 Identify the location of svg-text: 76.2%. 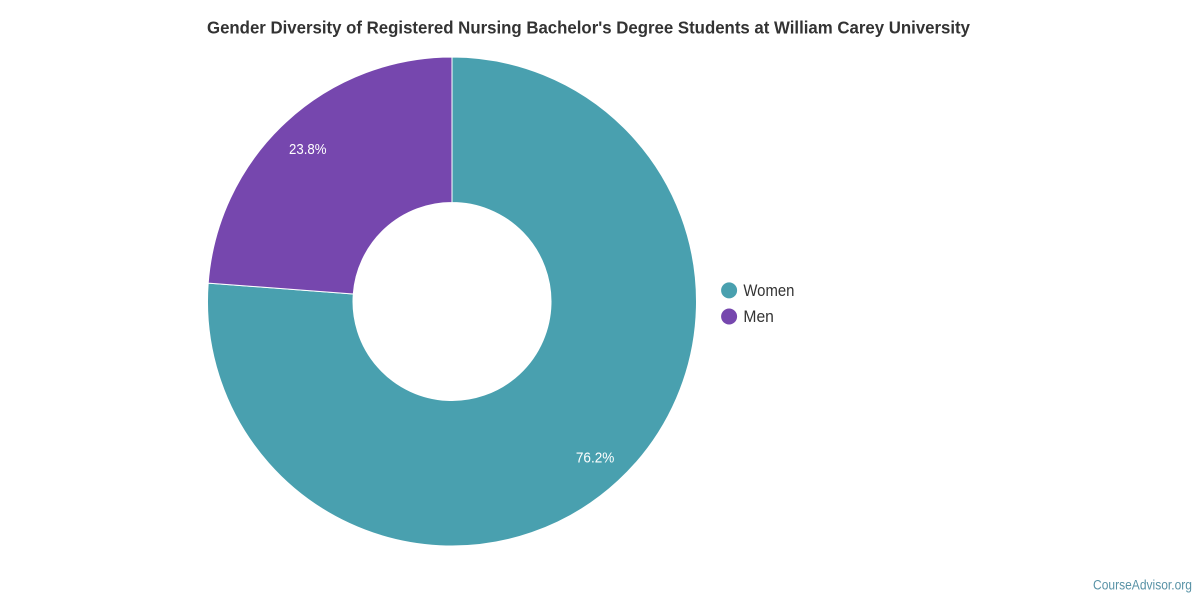
(595, 458).